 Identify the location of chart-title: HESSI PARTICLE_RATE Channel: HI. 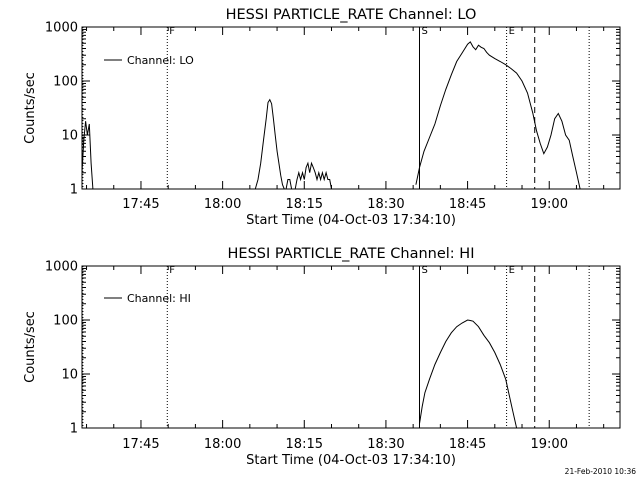
(351, 254).